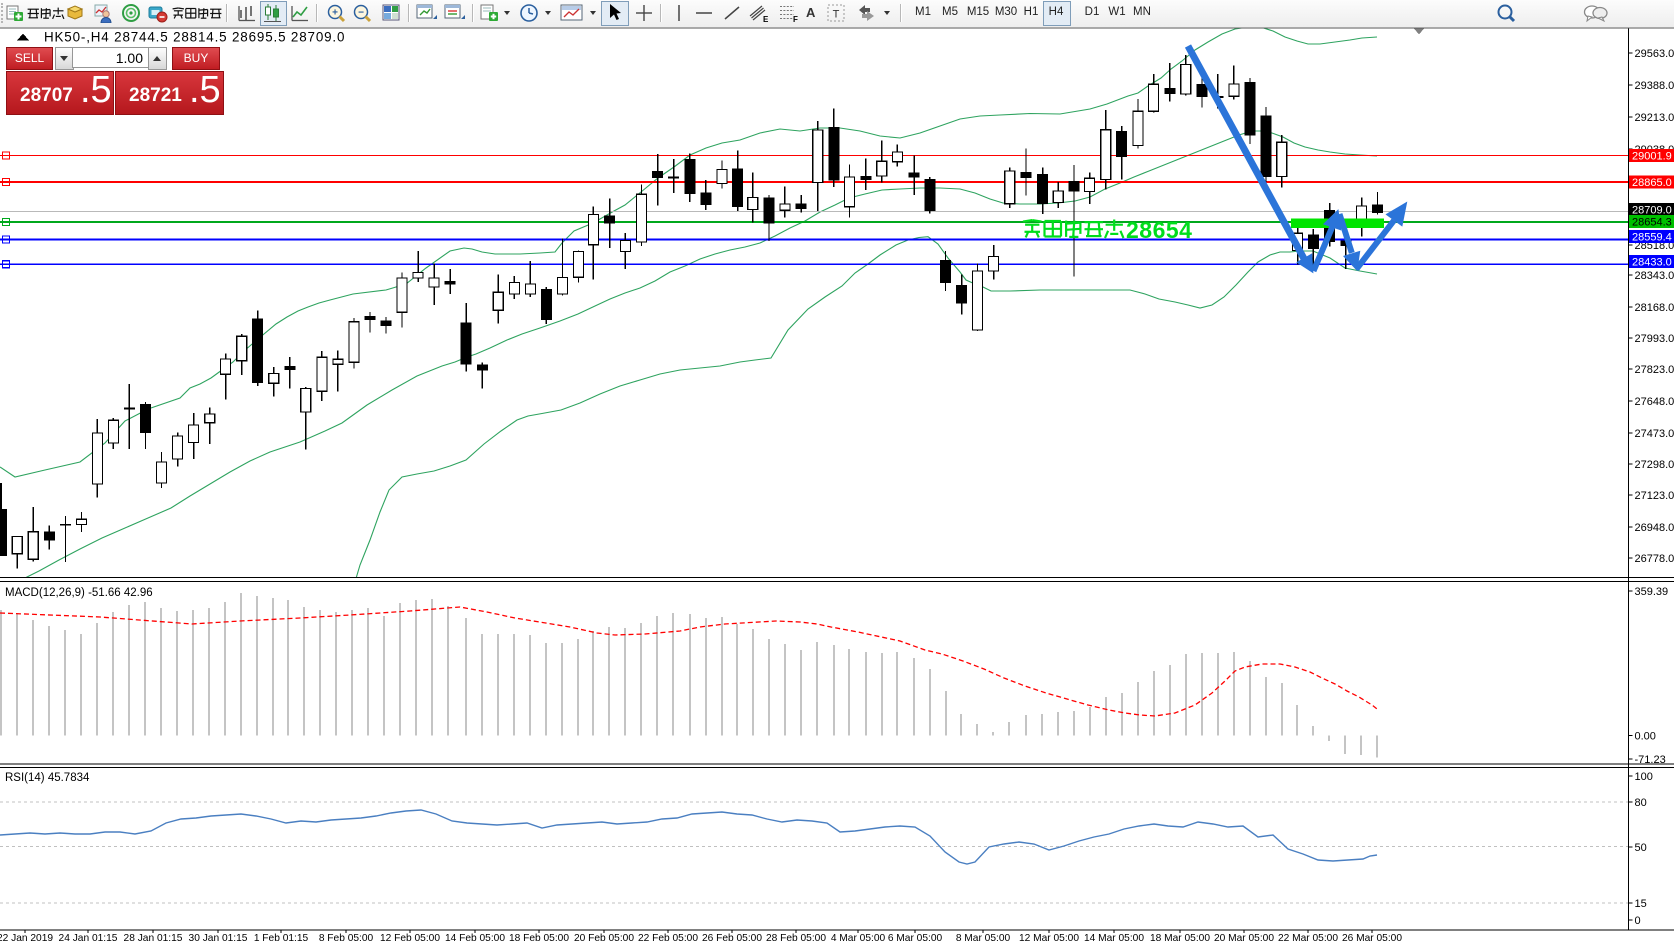 The width and height of the screenshot is (1674, 948). Describe the element at coordinates (1650, 760) in the screenshot. I see `svg-text: -71.23` at that location.